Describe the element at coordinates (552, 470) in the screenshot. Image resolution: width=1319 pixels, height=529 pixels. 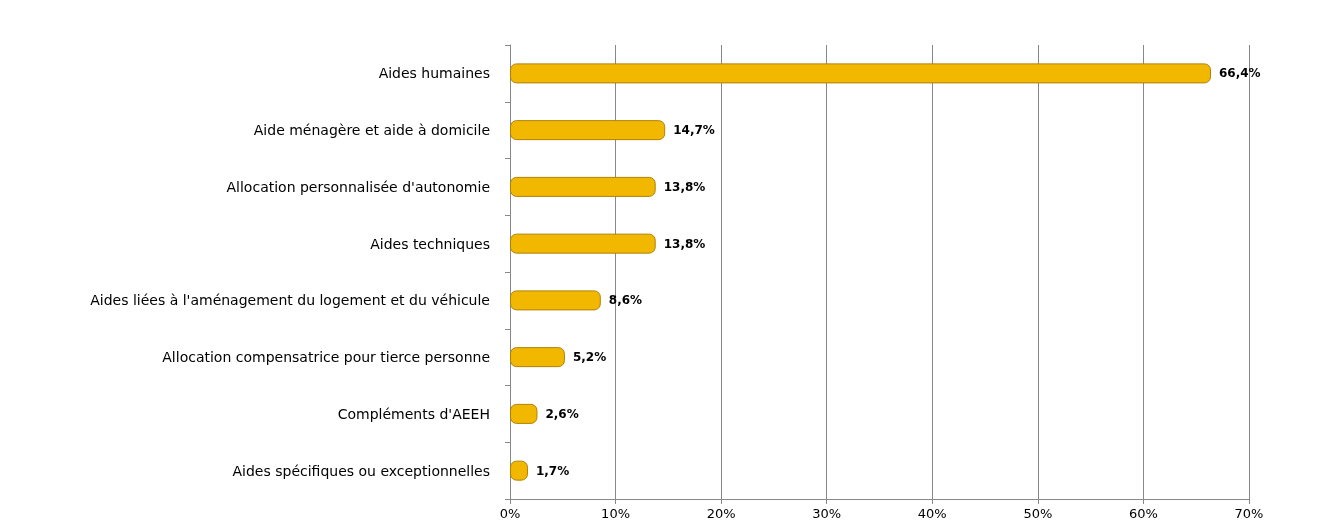
I see `data-label: 1,7%` at that location.